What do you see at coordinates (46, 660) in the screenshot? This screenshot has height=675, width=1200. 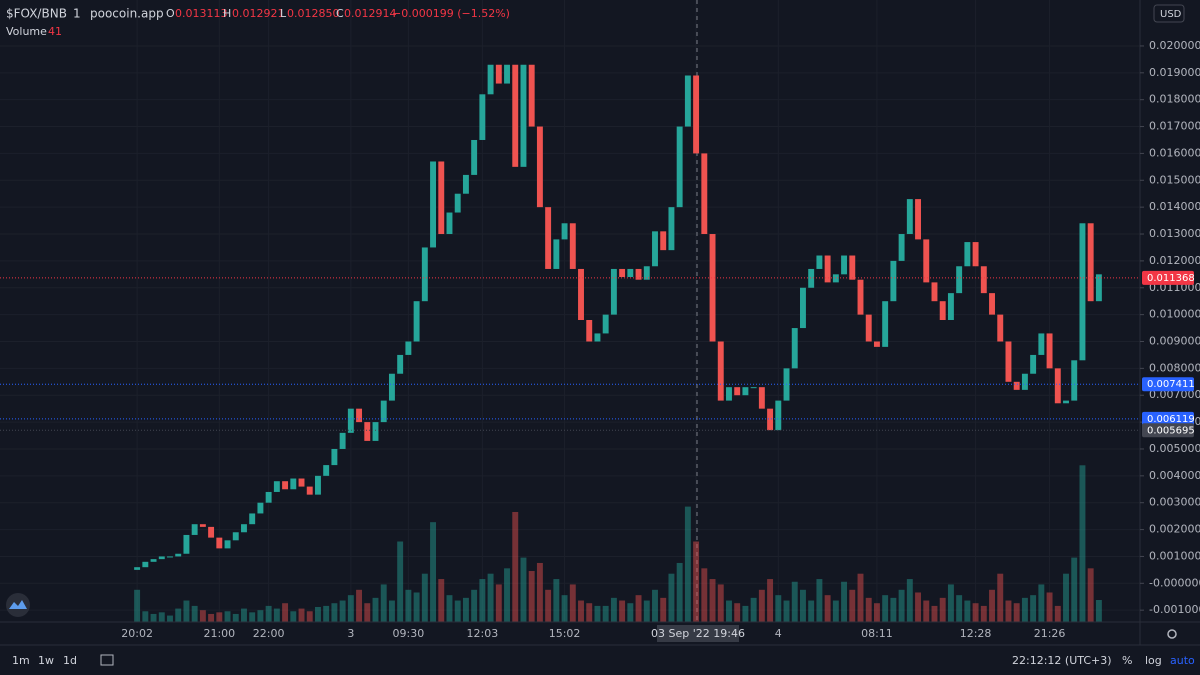 I see `range-1w: 1w` at bounding box center [46, 660].